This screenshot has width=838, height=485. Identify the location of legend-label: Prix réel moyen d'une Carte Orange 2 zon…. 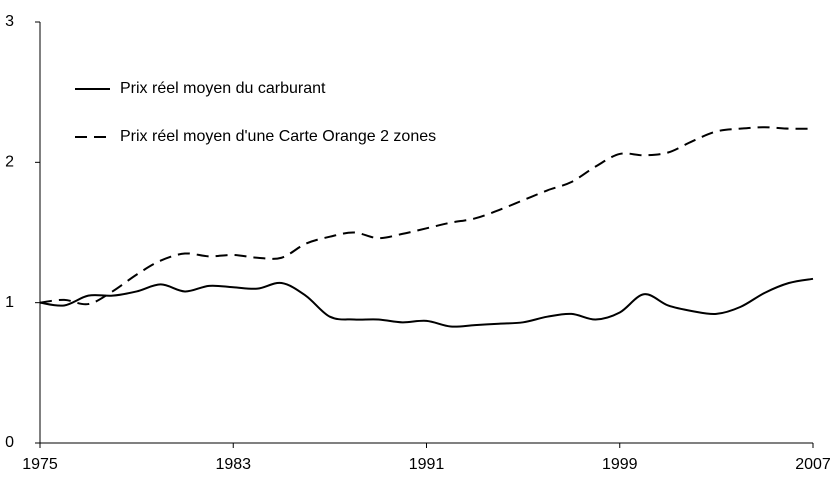
(278, 136).